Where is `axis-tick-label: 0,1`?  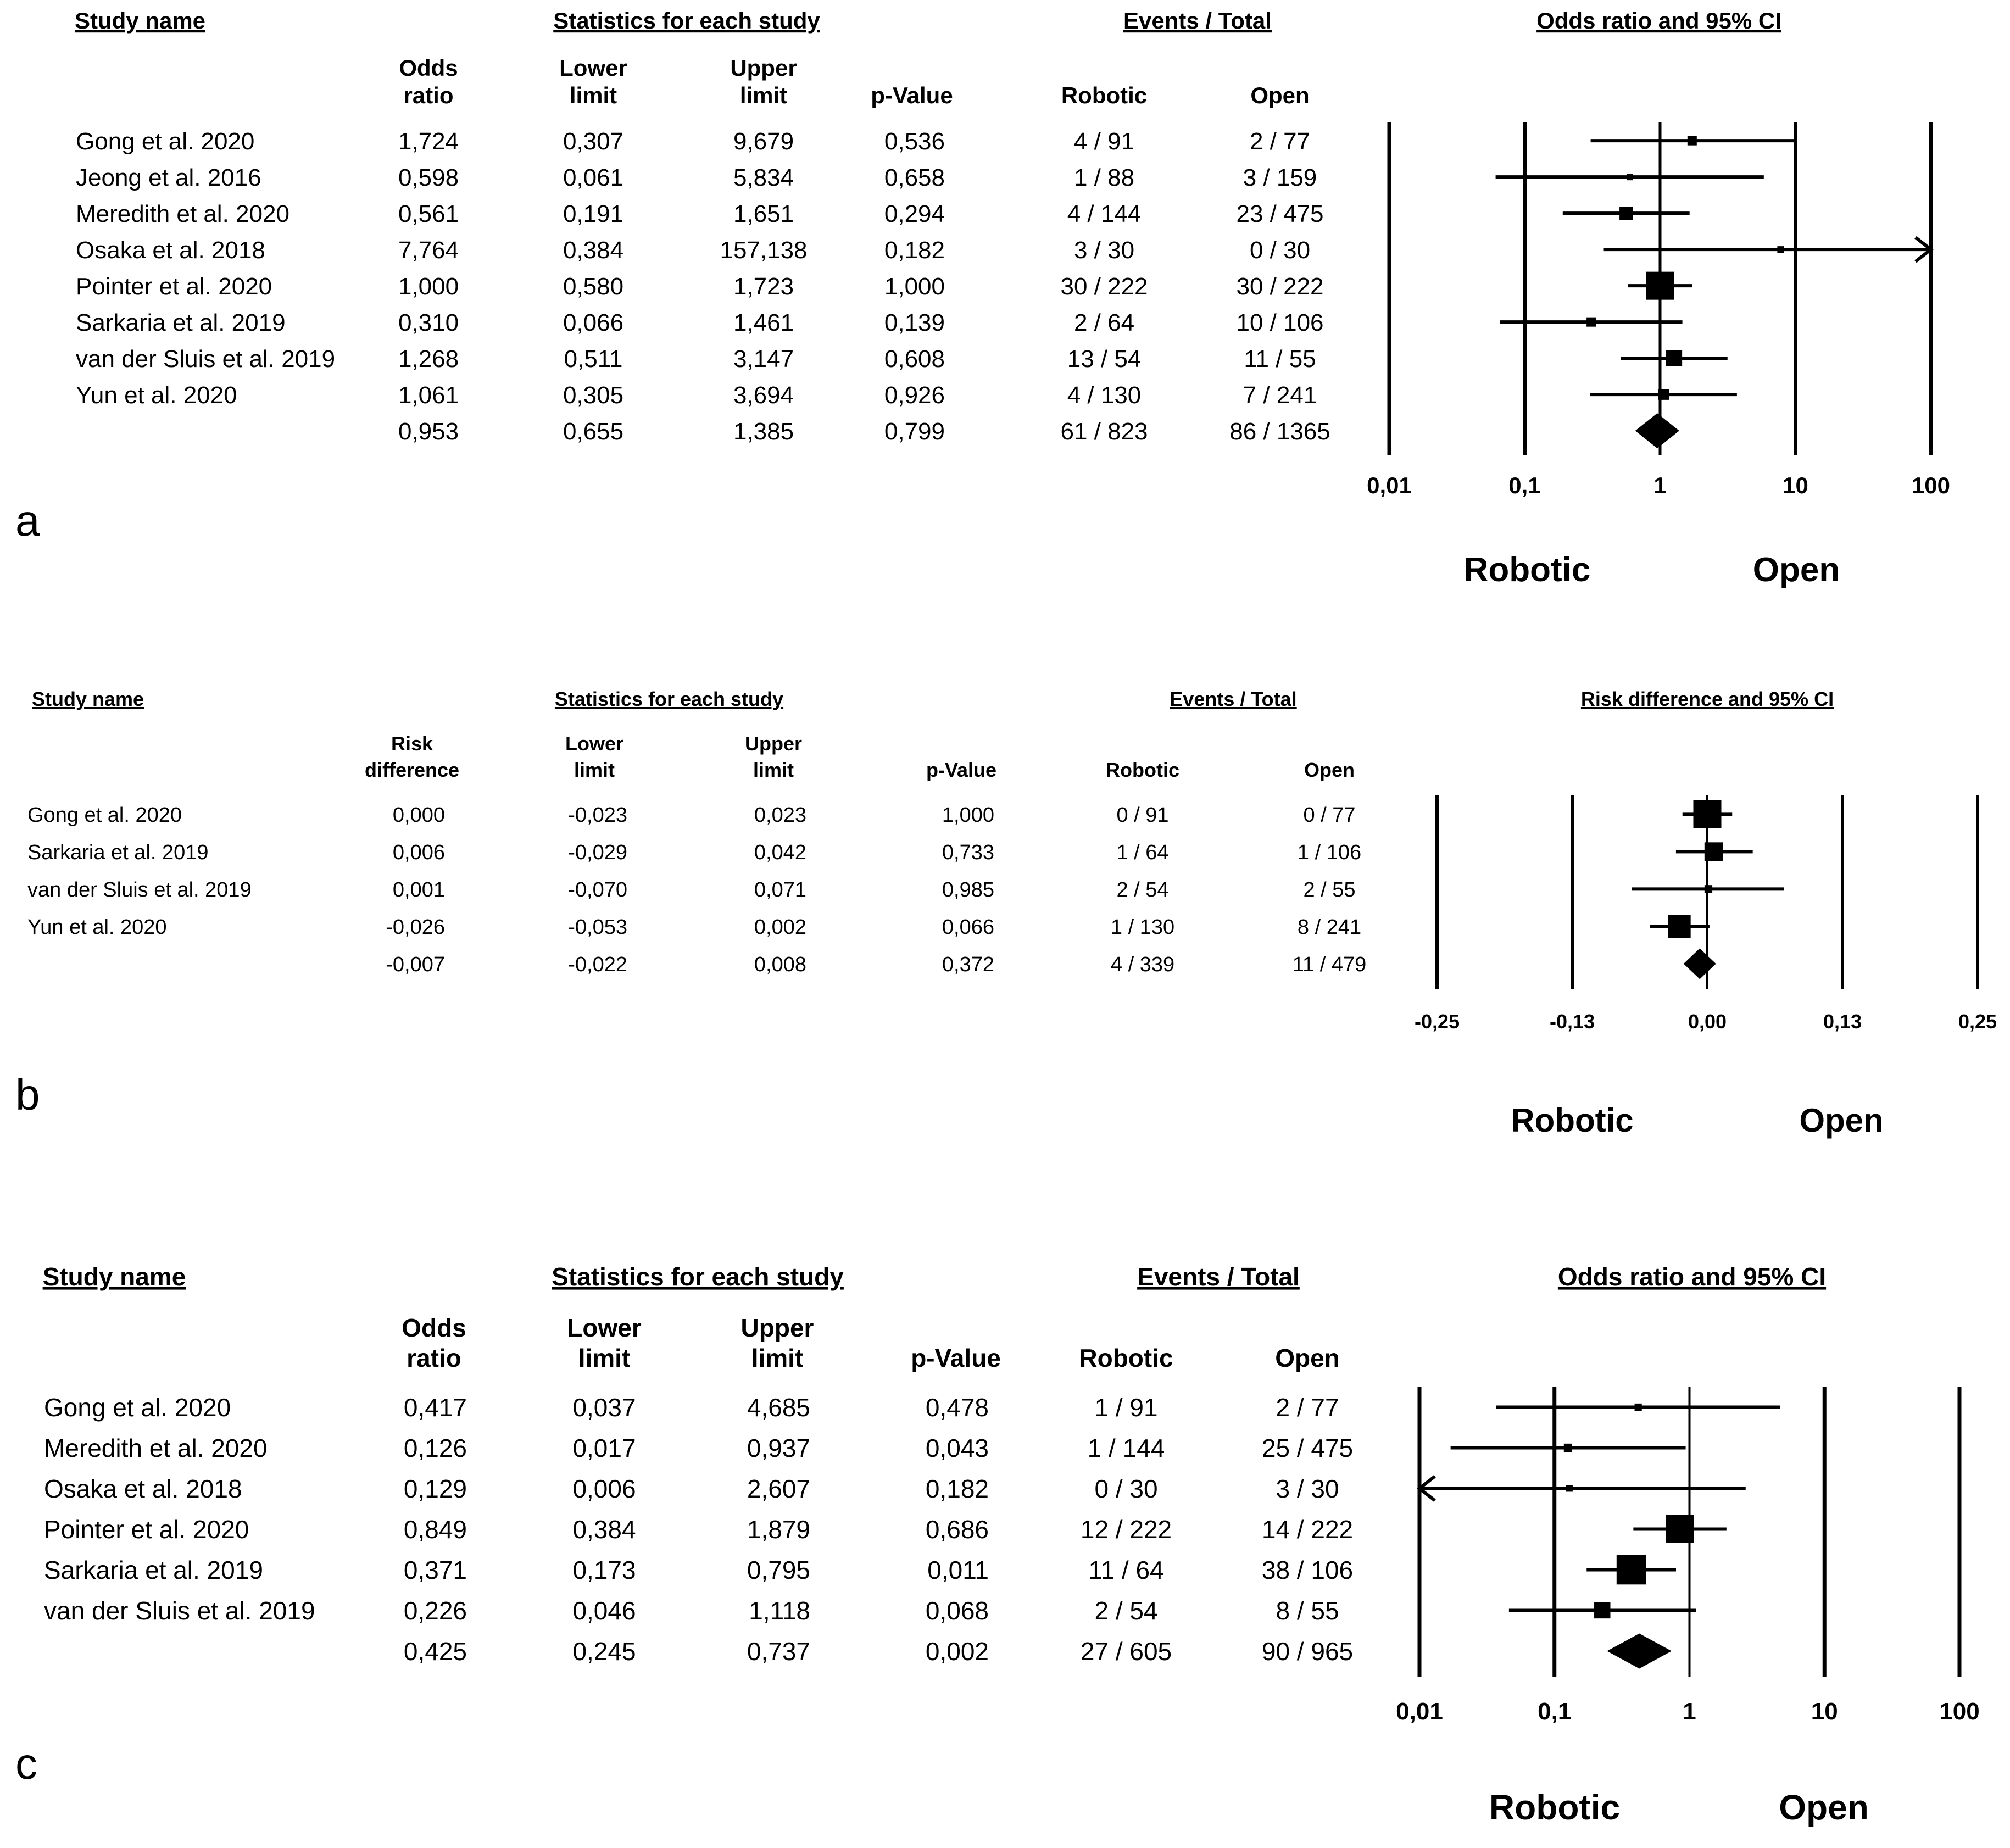
axis-tick-label: 0,1 is located at coordinates (1524, 485).